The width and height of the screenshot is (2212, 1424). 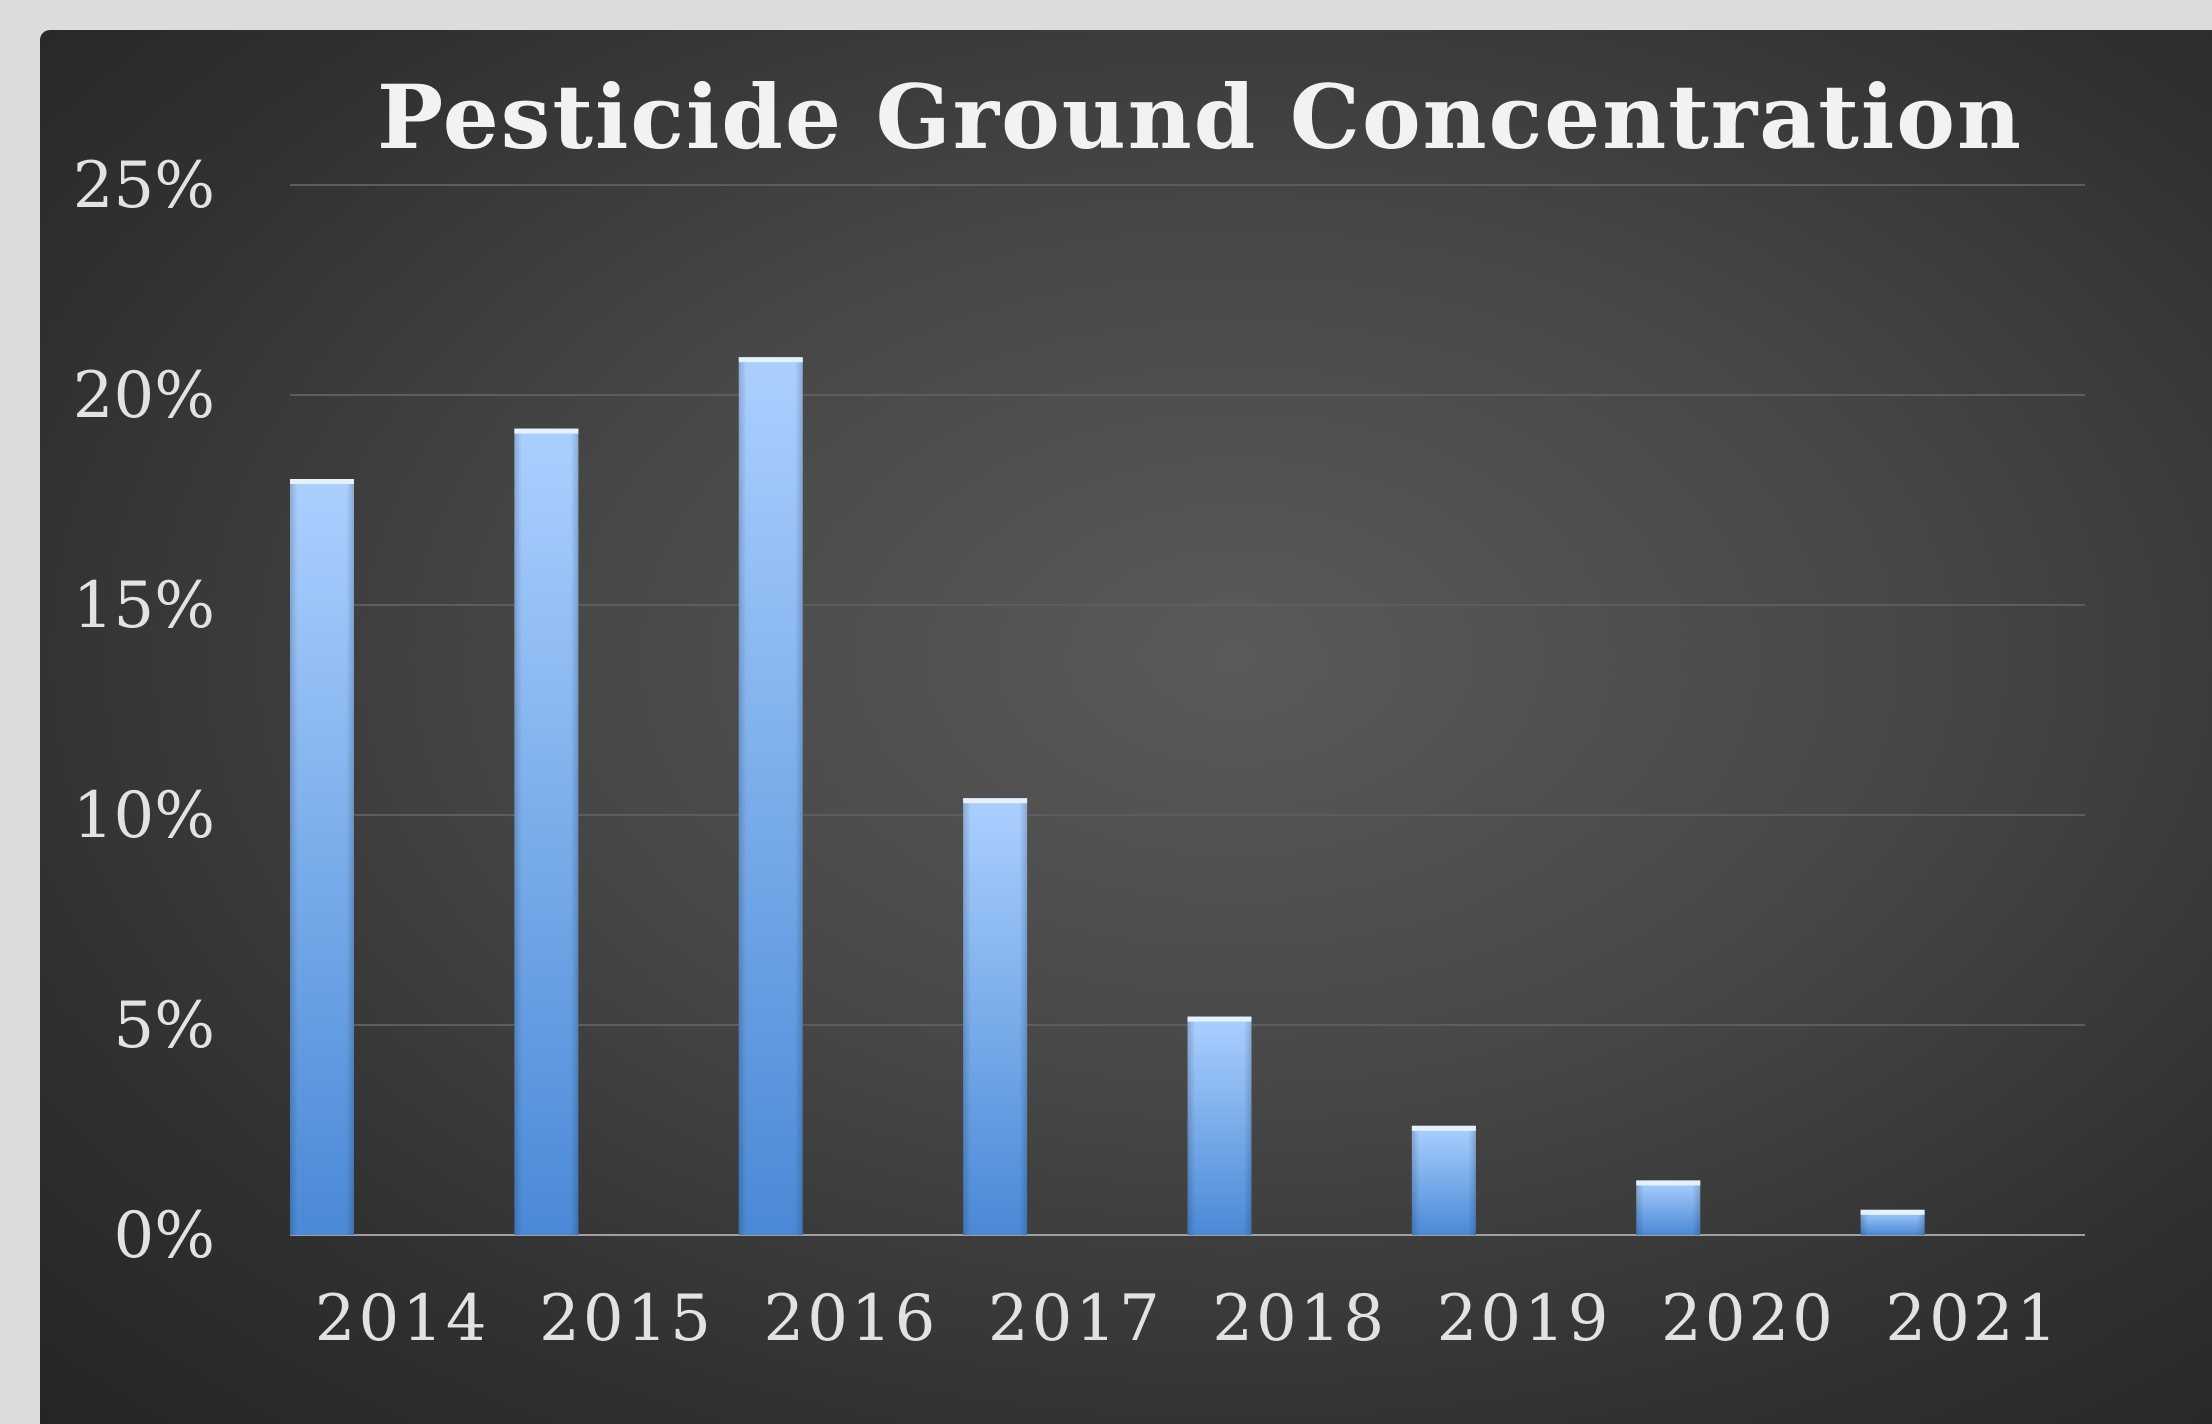 I want to click on chart-title: Pesticide Ground Concentration, so click(x=1200, y=117).